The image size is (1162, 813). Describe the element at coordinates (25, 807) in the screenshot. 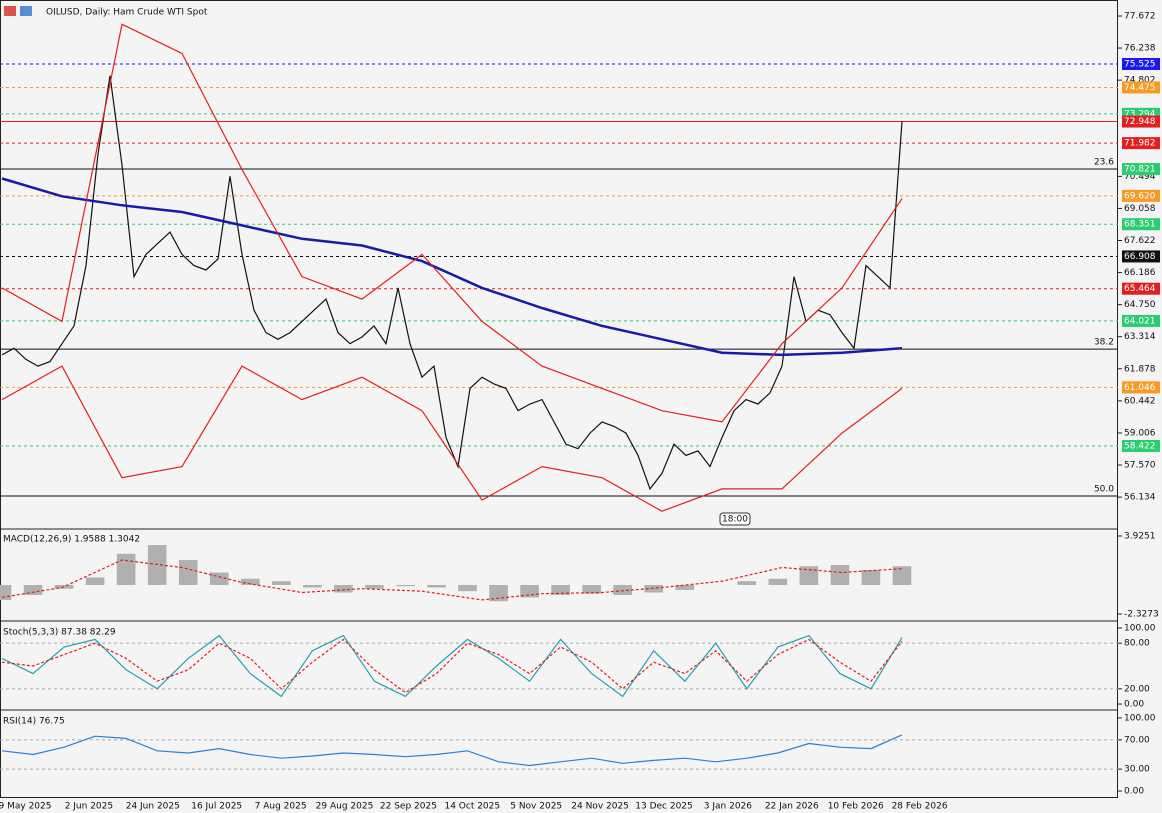

I see `x-tick-label: 9 May 2025` at that location.